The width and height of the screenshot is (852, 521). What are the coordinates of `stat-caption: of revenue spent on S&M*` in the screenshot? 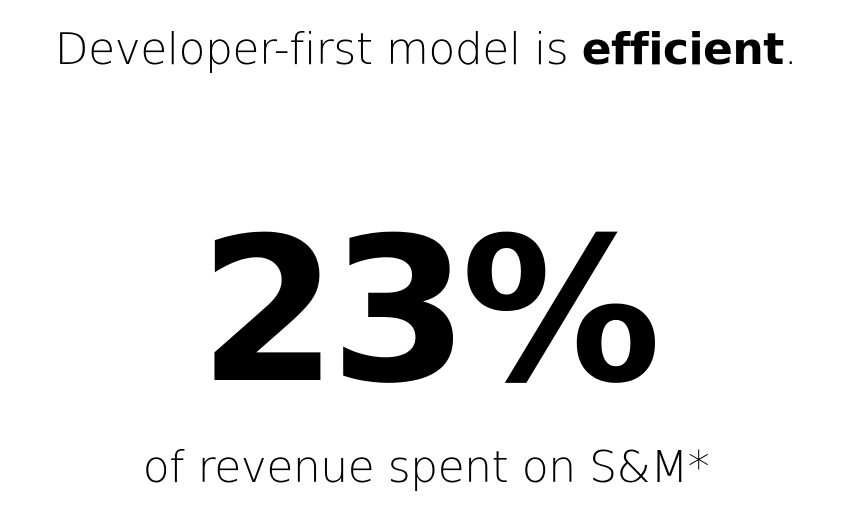 It's located at (426, 467).